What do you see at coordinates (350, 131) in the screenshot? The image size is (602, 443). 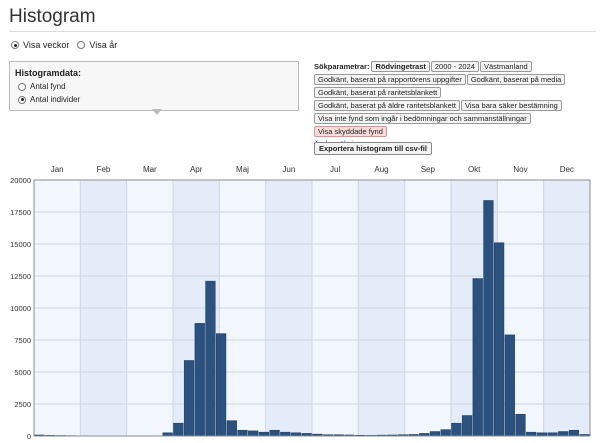 I see `param-tag-protected: Visa skyddade fynd` at bounding box center [350, 131].